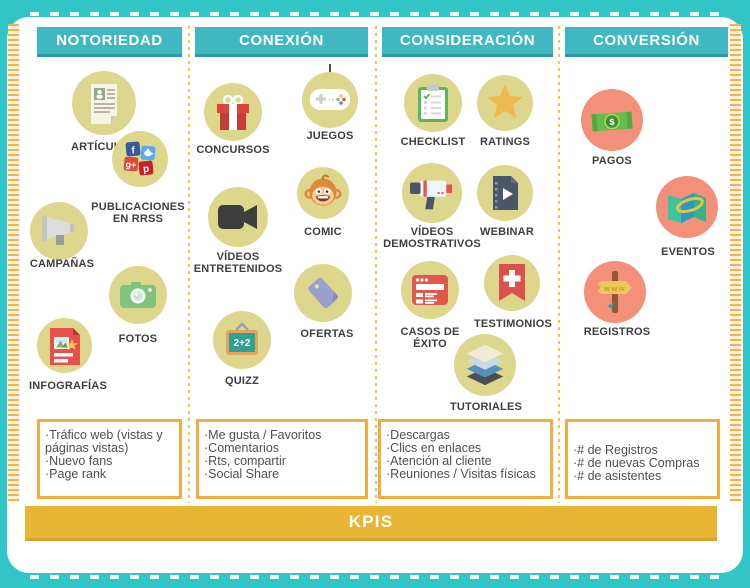  What do you see at coordinates (467, 42) in the screenshot?
I see `column-header-consideracion: CONSIDERACIÓN` at bounding box center [467, 42].